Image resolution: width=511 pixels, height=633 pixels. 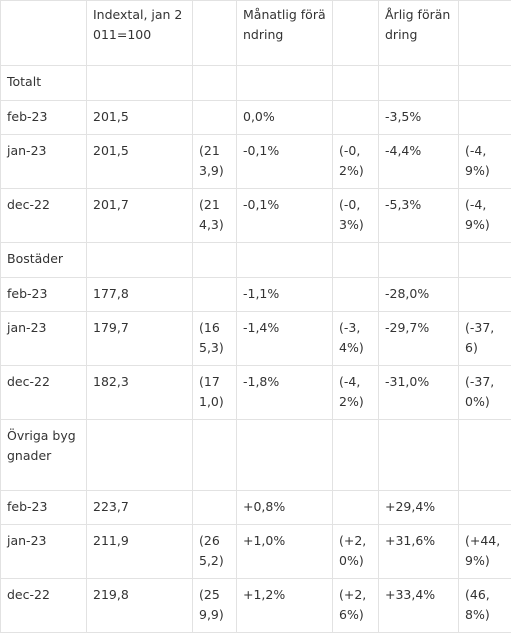 What do you see at coordinates (285, 393) in the screenshot?
I see `monthly-change: -1,8%` at bounding box center [285, 393].